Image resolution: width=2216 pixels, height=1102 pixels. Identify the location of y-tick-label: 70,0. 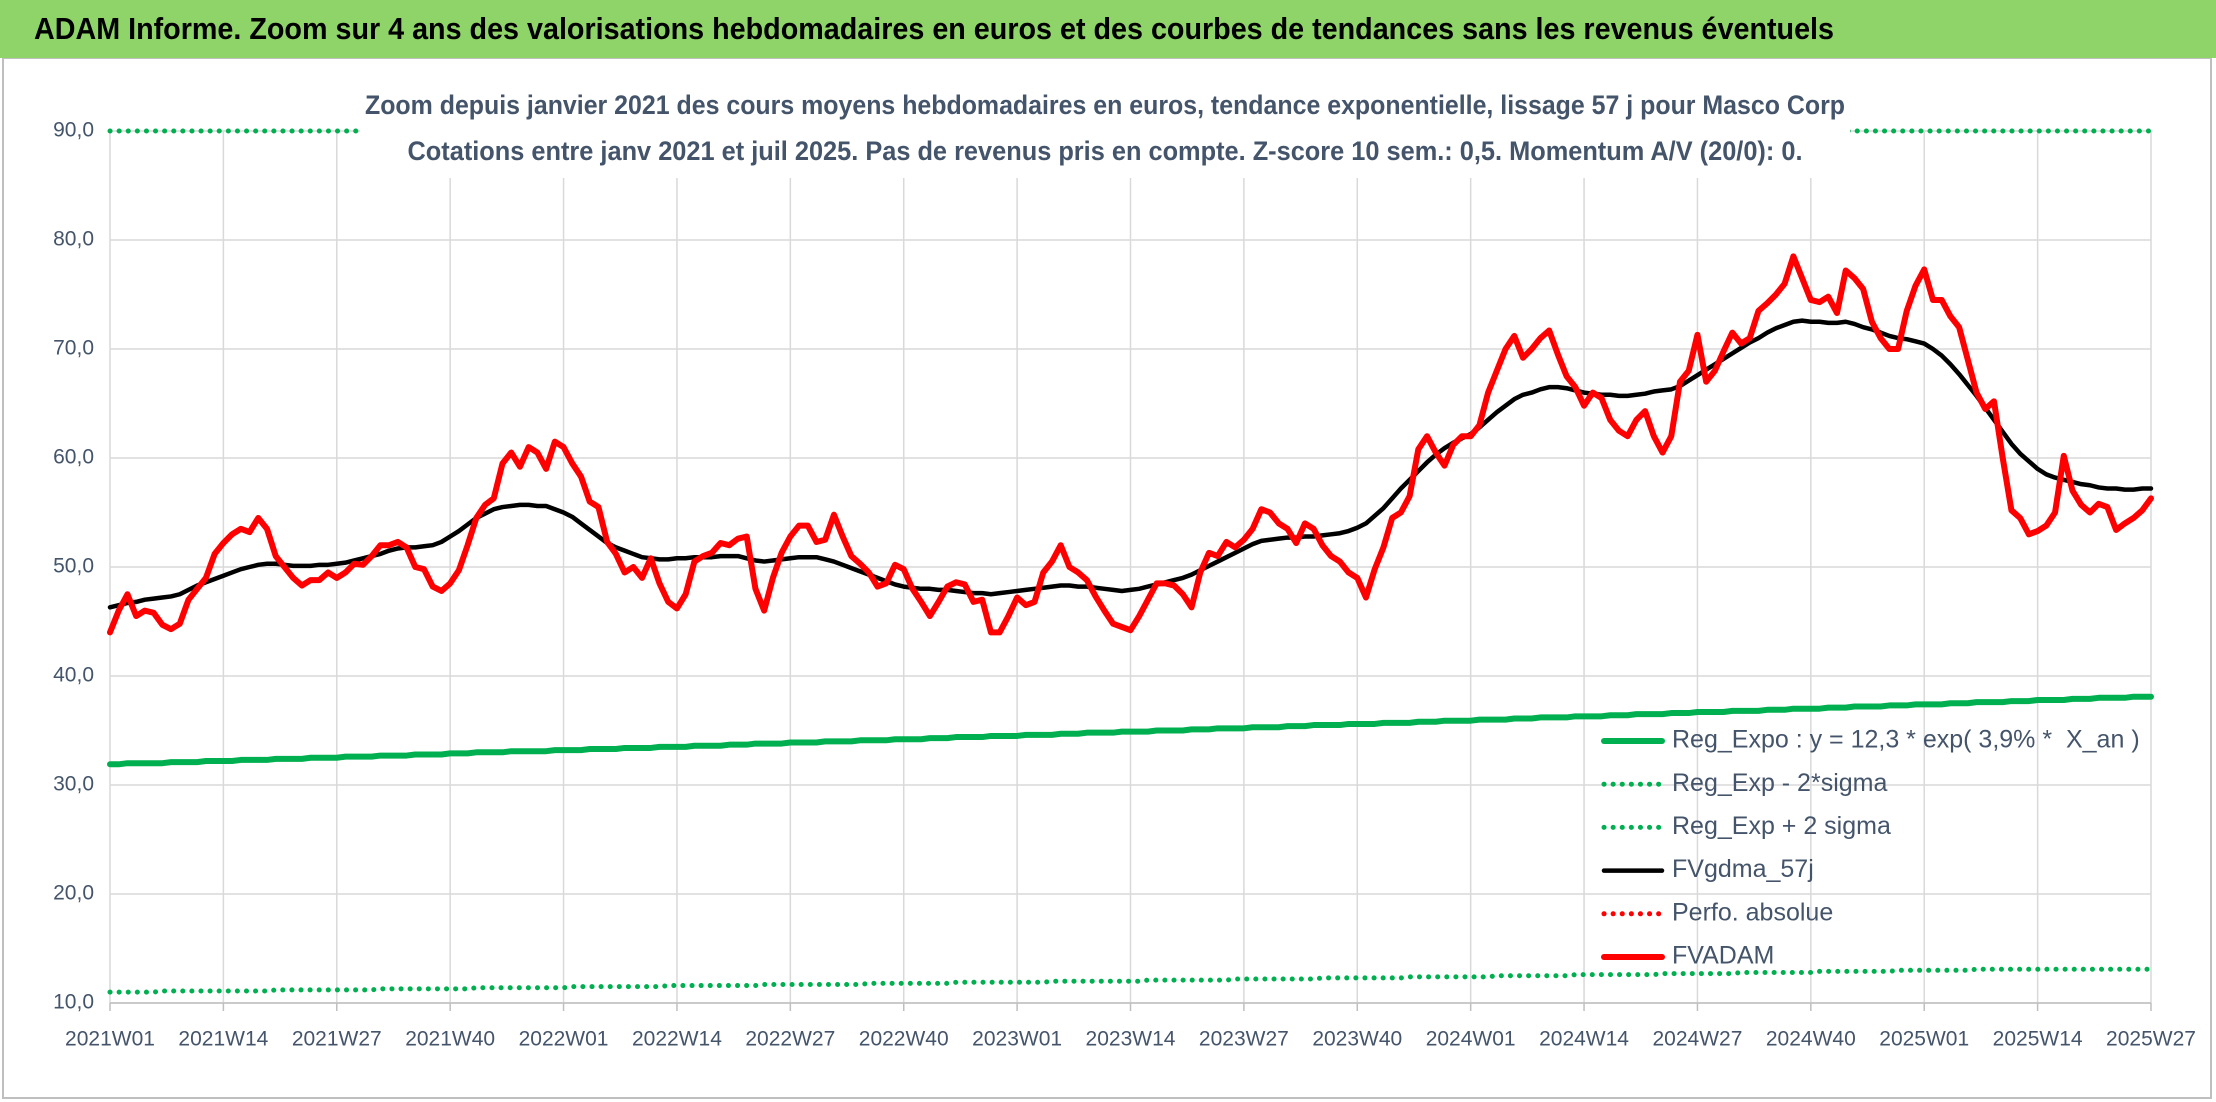
(73, 348).